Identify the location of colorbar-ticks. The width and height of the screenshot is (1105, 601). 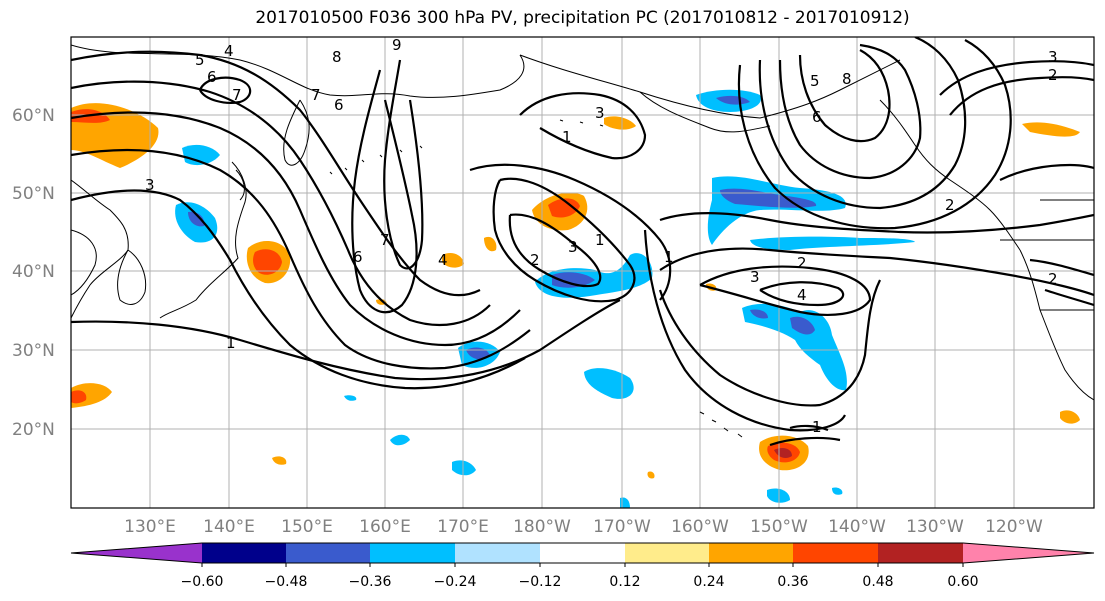
(582, 565).